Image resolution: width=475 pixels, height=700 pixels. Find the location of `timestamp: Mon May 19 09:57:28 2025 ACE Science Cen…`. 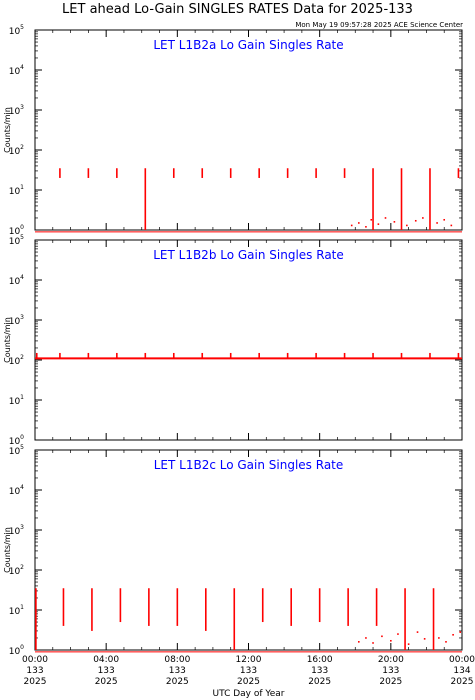

timestamp: Mon May 19 09:57:28 2025 ACE Science Cen… is located at coordinates (379, 25).